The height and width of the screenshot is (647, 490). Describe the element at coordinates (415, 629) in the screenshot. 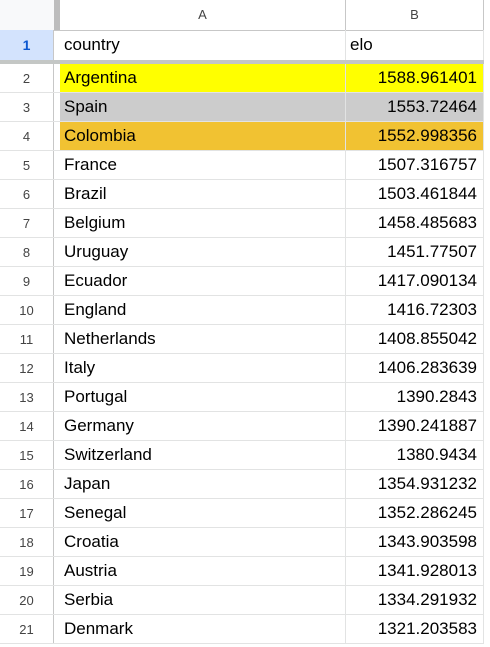

I see `cell-elo: 1321.203583` at that location.